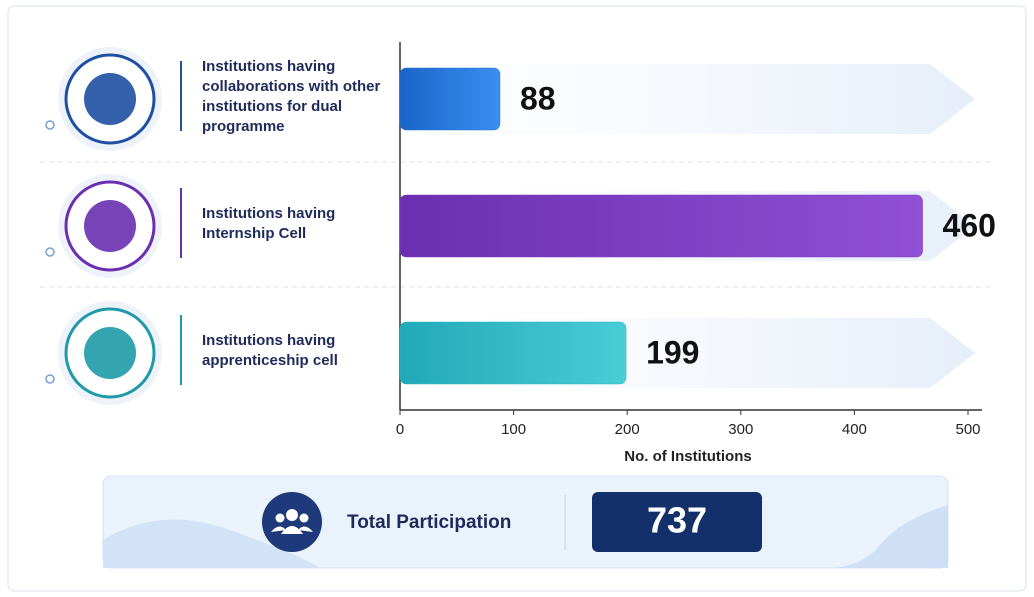 The width and height of the screenshot is (1034, 597). Describe the element at coordinates (269, 223) in the screenshot. I see `category-label: Institutions having Internship Cell` at that location.